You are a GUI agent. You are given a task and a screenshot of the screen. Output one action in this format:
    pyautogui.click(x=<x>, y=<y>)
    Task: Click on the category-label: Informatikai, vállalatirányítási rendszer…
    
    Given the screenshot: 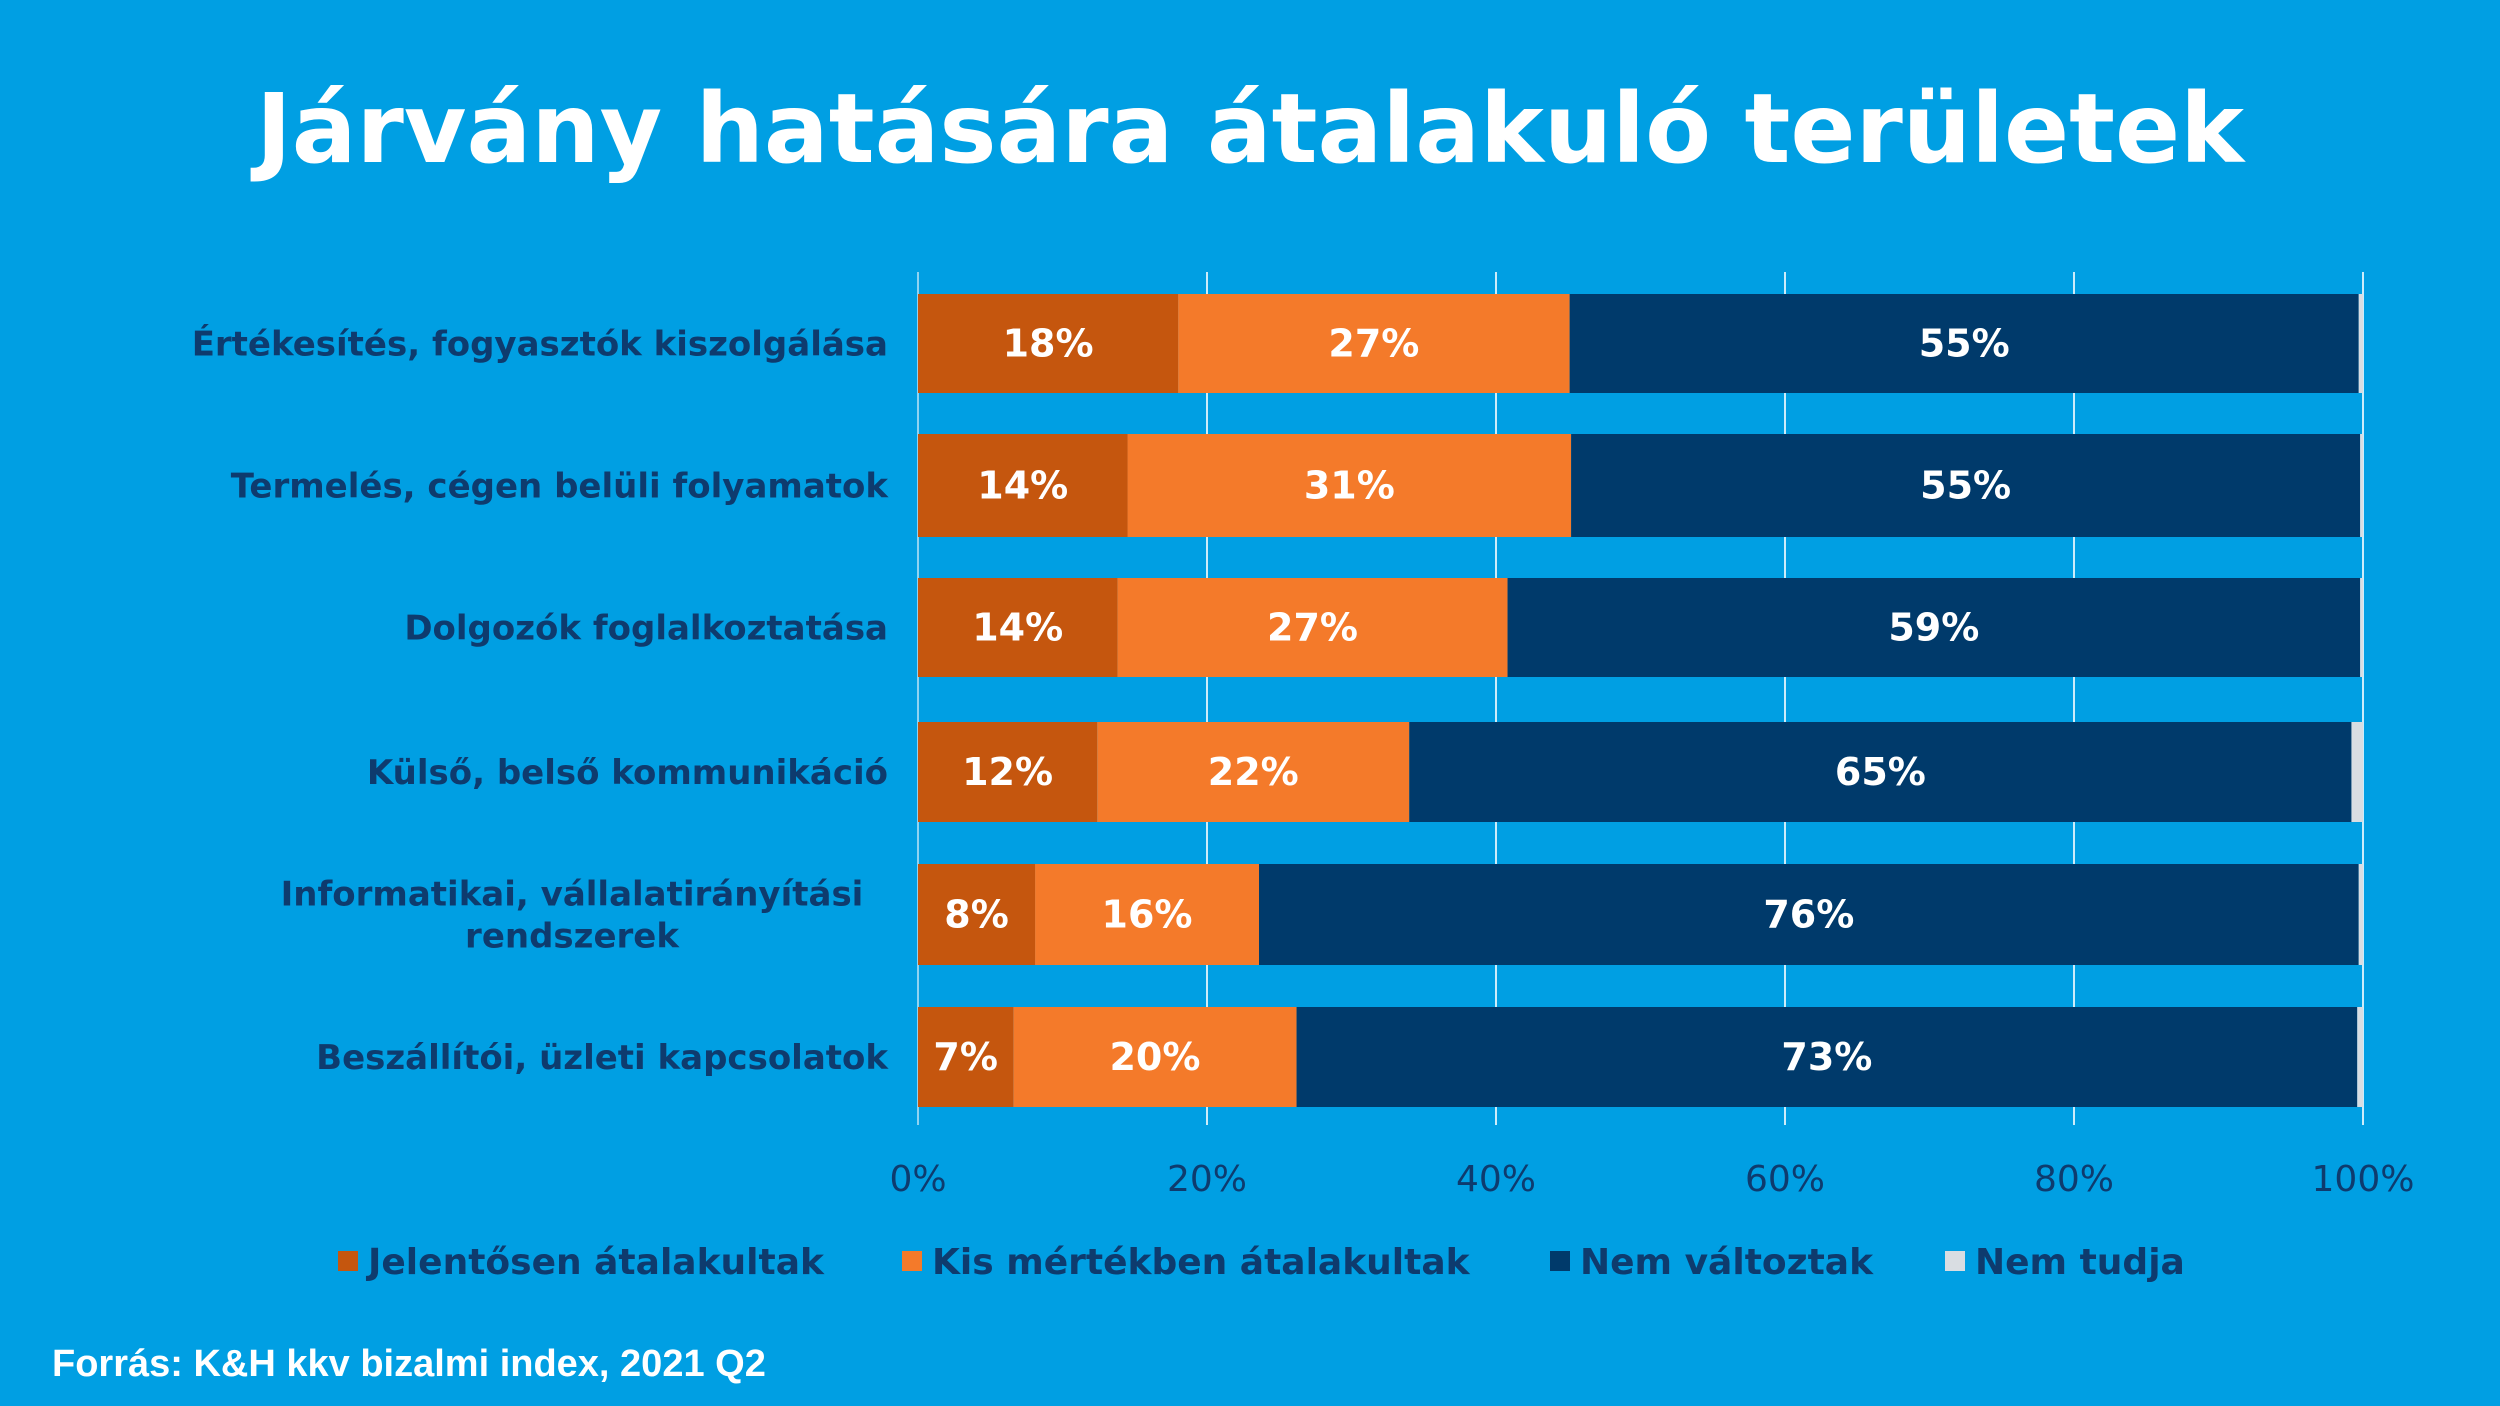 What is the action you would take?
    pyautogui.click(x=572, y=916)
    